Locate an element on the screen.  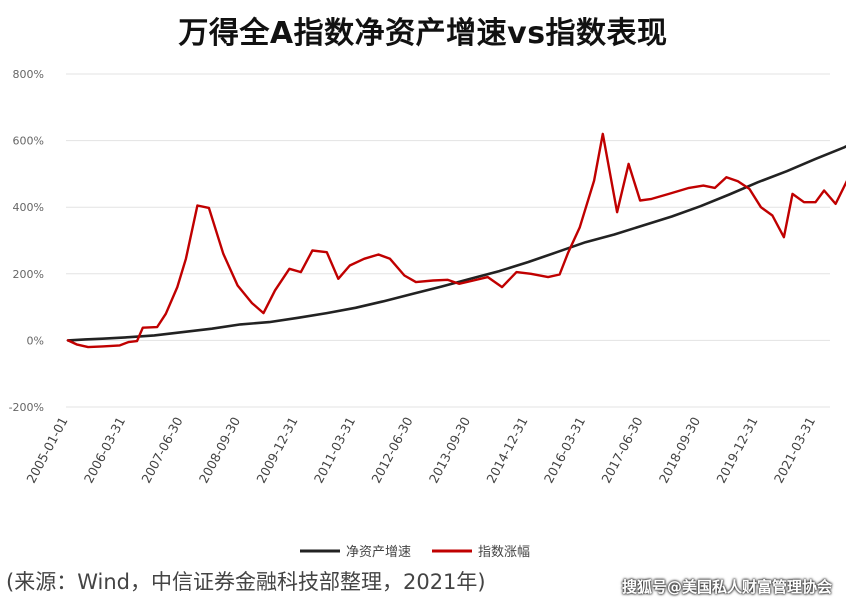
x-tick-label: 2007-06-30 is located at coordinates (161, 449).